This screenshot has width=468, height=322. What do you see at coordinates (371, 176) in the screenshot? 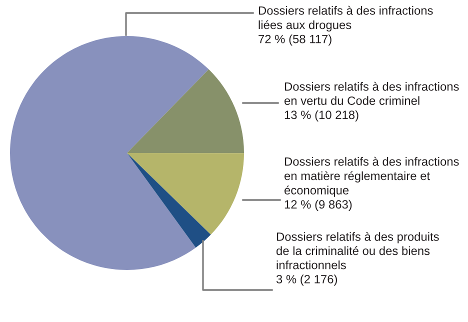
I see `slice-label: Dossiers relatifs à des infractions en matière réglementaire et économique` at bounding box center [371, 176].